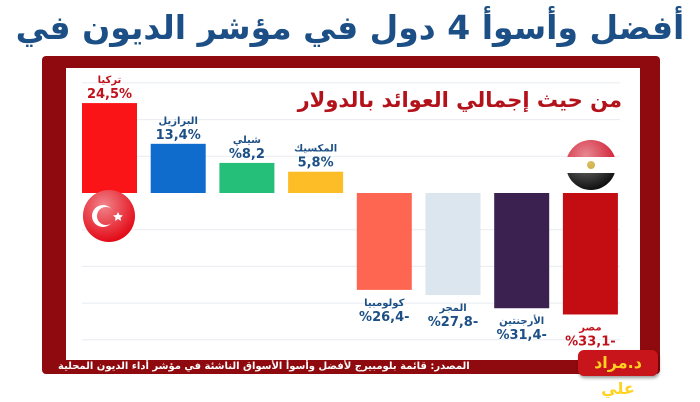  Describe the element at coordinates (178, 121) in the screenshot. I see `category-label: البرازيل` at that location.